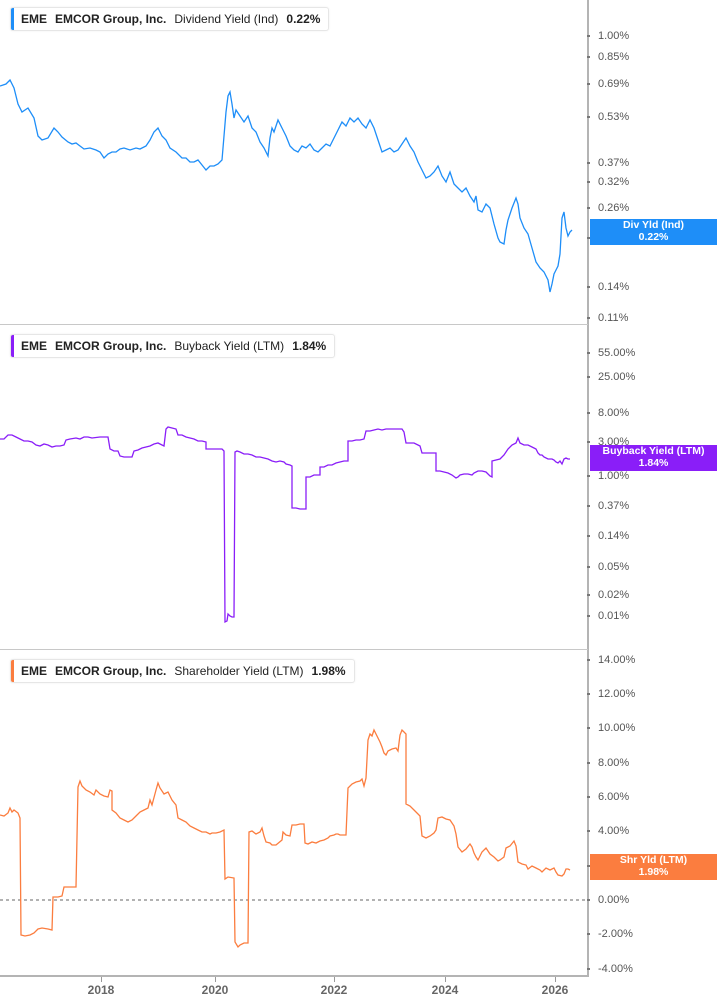 The image size is (717, 1005). What do you see at coordinates (555, 990) in the screenshot?
I see `x-tick-label: 2026` at bounding box center [555, 990].